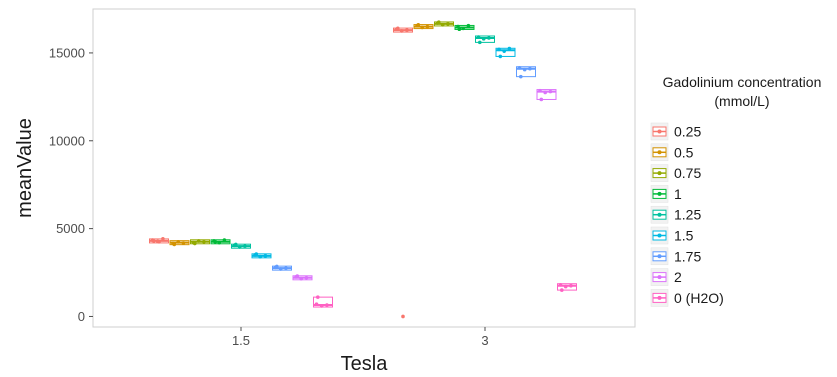  I want to click on legend-label: 1.75, so click(687, 256).